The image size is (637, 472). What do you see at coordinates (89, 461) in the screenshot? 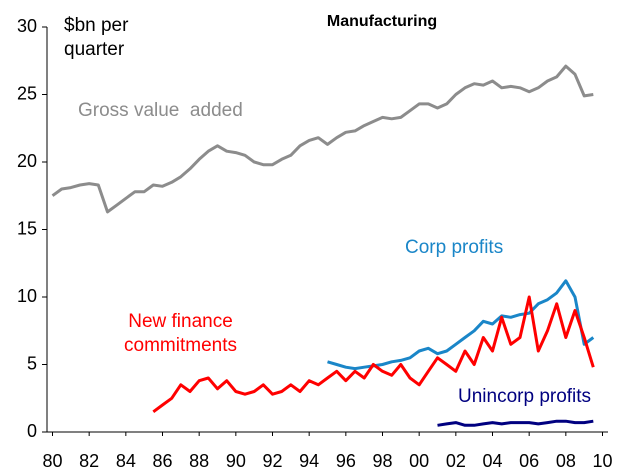
I see `x-tick-label: 82` at bounding box center [89, 461].